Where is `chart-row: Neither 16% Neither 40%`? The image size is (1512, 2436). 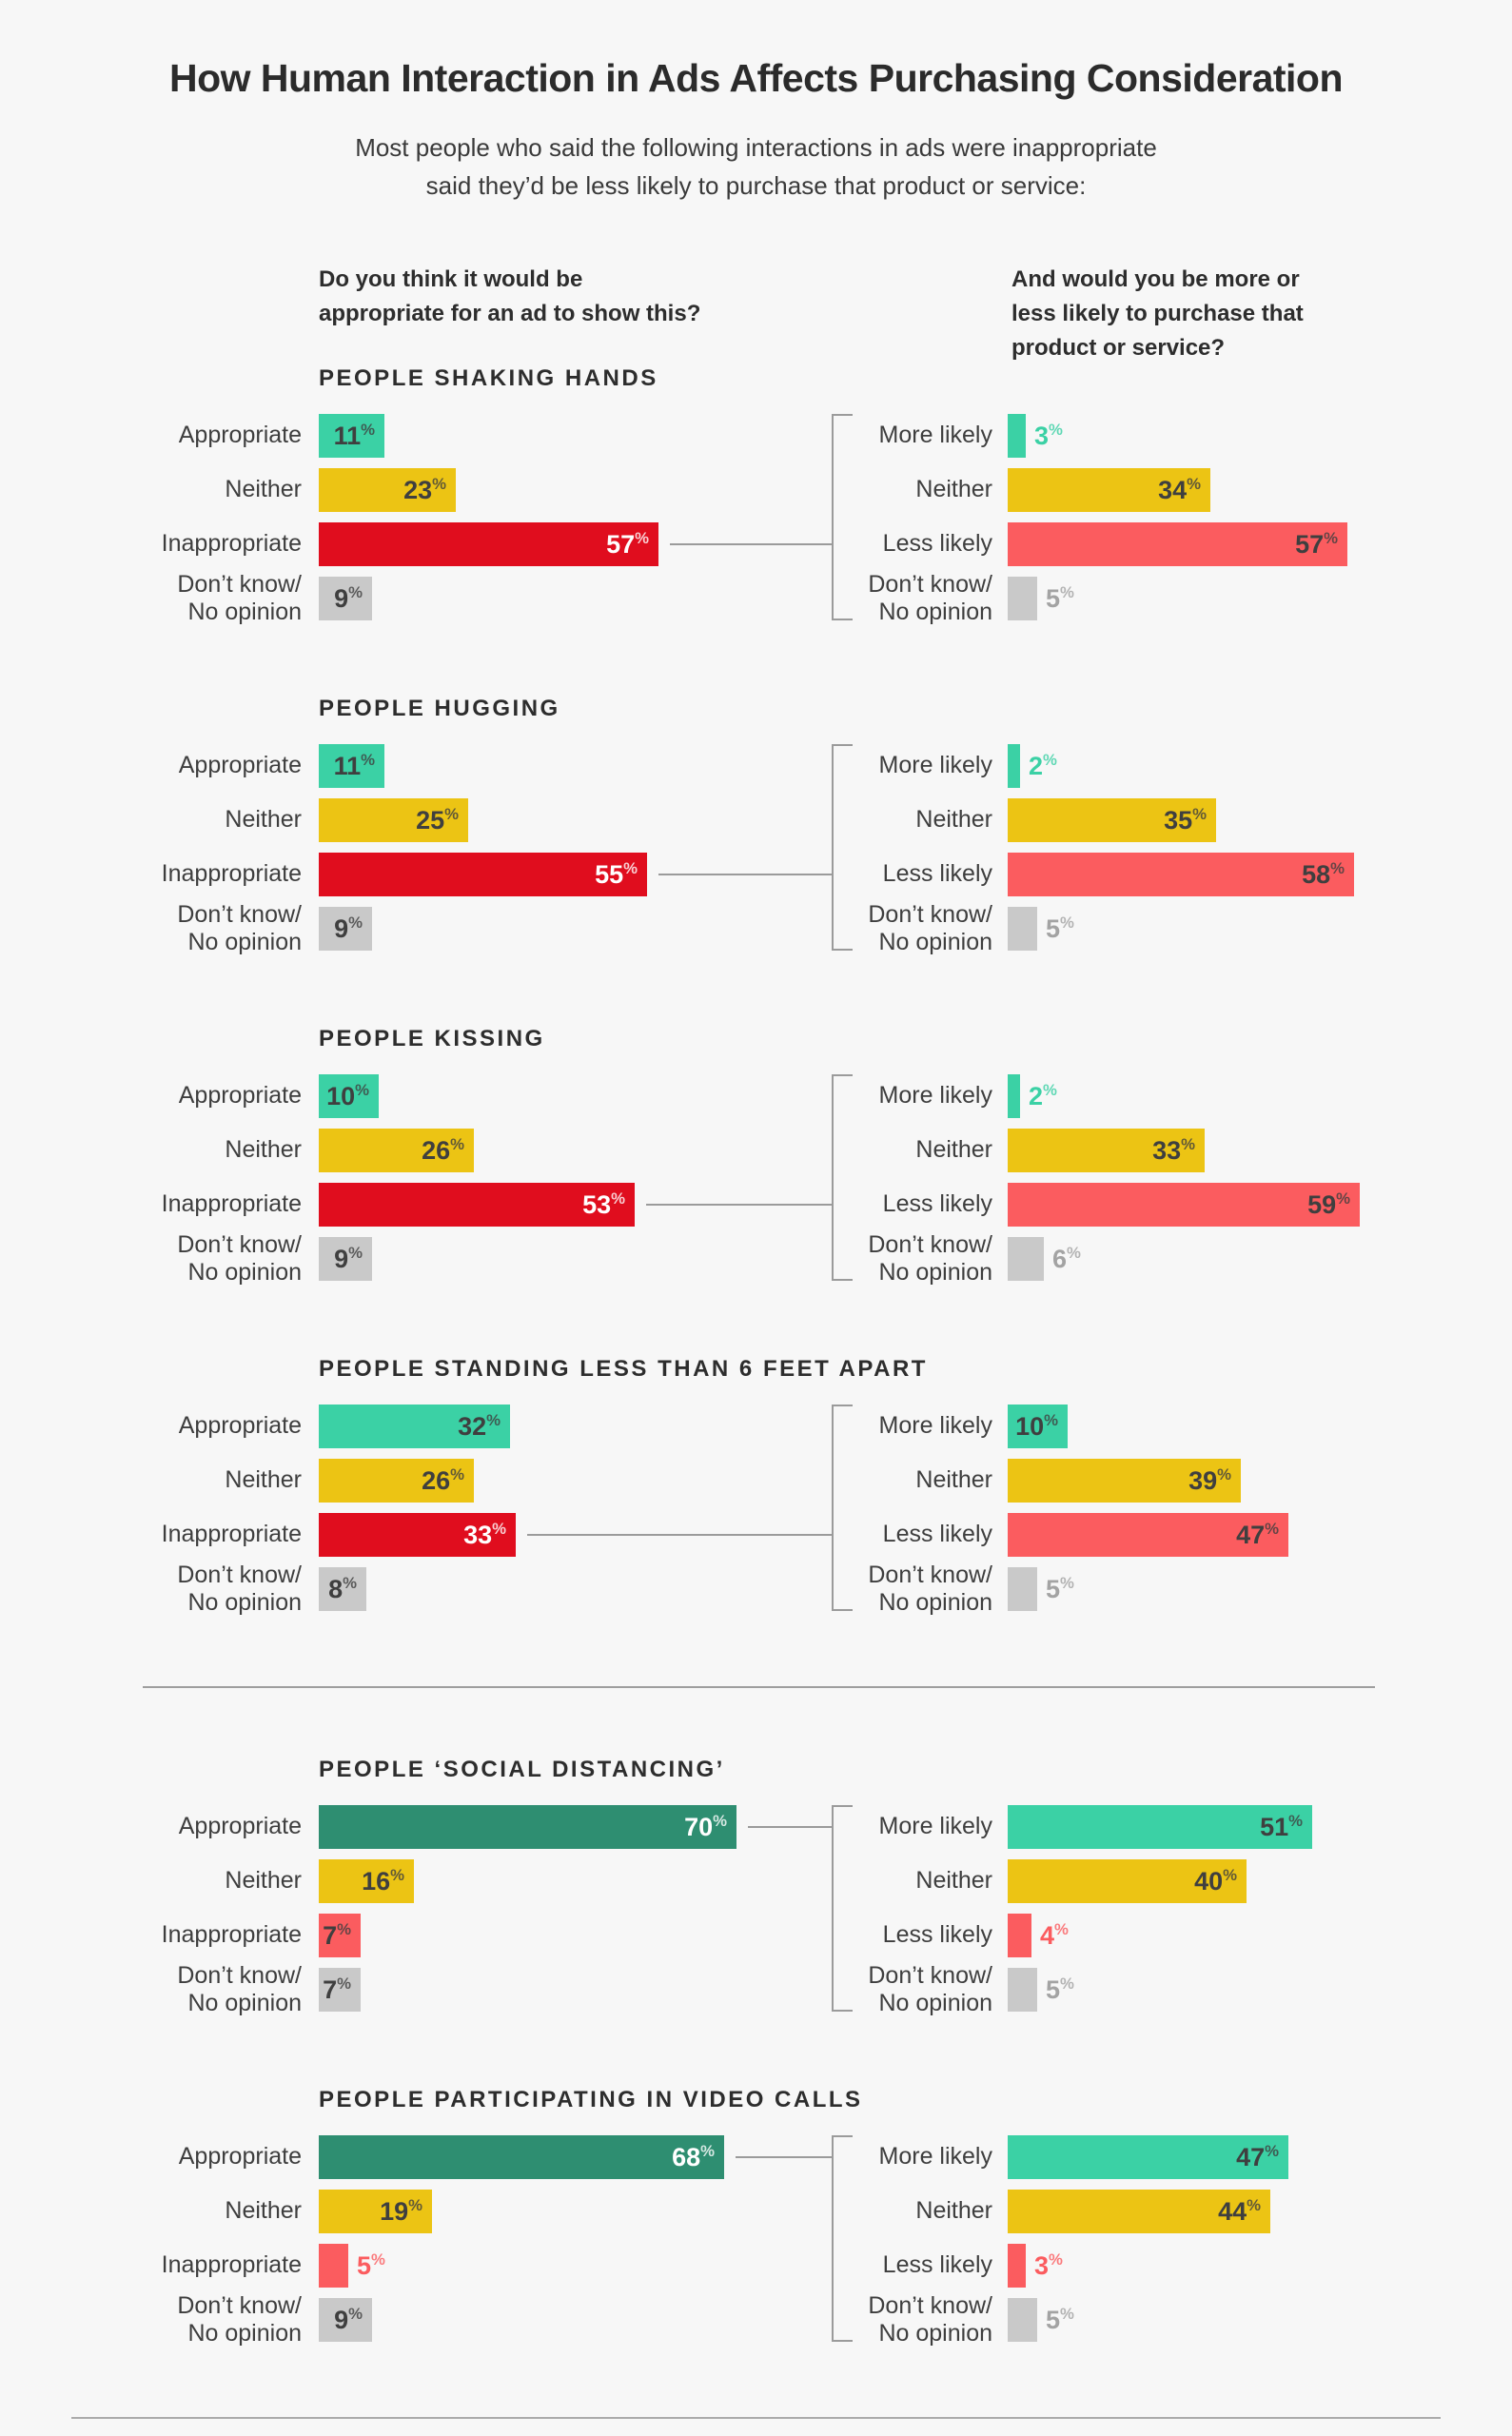 chart-row: Neither 16% Neither 40% is located at coordinates (756, 1880).